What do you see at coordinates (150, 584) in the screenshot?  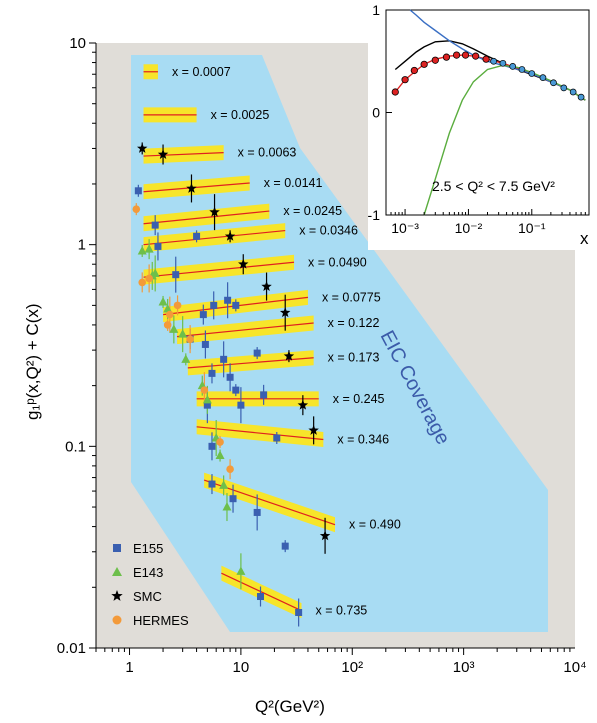 I see `legend: E155 E143 SMC HERMES` at bounding box center [150, 584].